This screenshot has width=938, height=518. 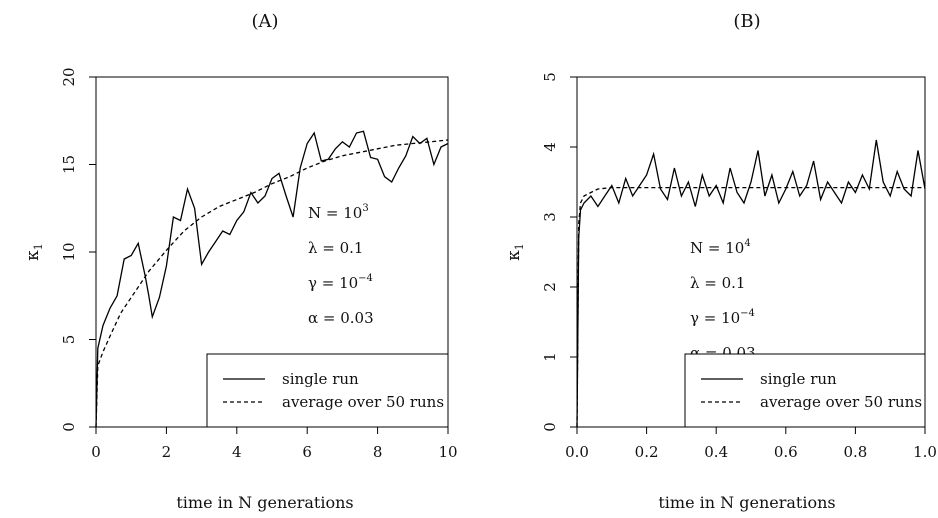 What do you see at coordinates (274, 444) in the screenshot?
I see `x-axis: 0 2 4 6 8 10` at bounding box center [274, 444].